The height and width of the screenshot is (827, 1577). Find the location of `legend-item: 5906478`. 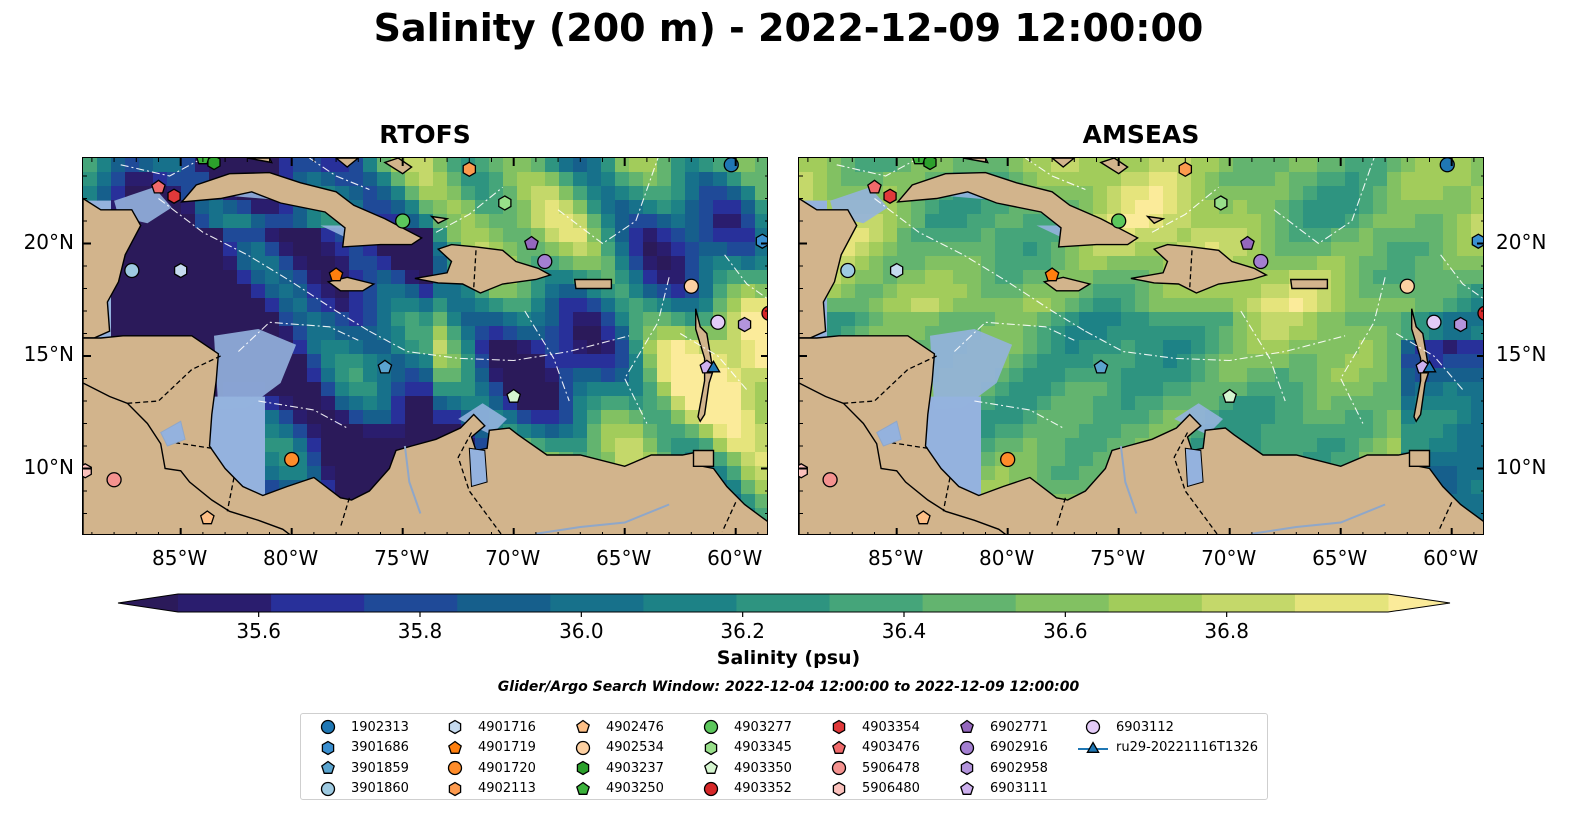

legend-item: 5906478 is located at coordinates (871, 768).